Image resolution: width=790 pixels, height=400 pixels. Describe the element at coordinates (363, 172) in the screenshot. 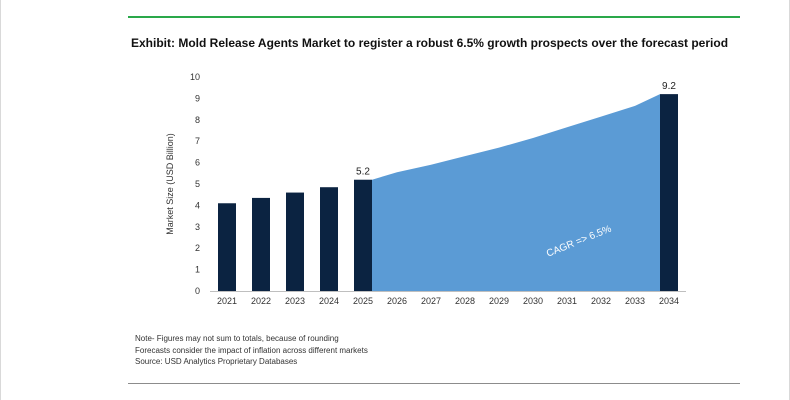

I see `data-label-2025: 5.2` at that location.